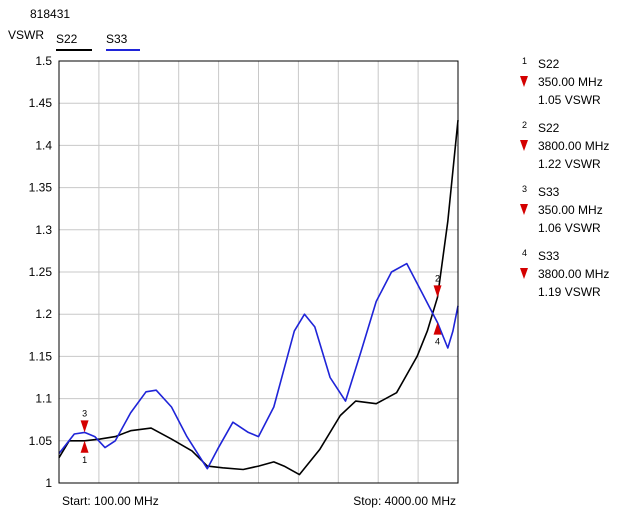 This screenshot has width=626, height=520. I want to click on x-start-label: Start: 100.00 MHz, so click(110, 501).